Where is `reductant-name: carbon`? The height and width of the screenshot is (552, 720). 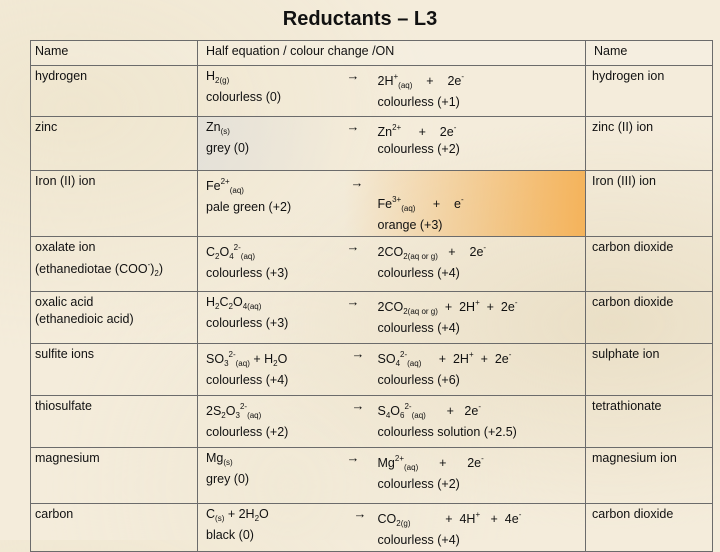
reductant-name: carbon is located at coordinates (114, 527).